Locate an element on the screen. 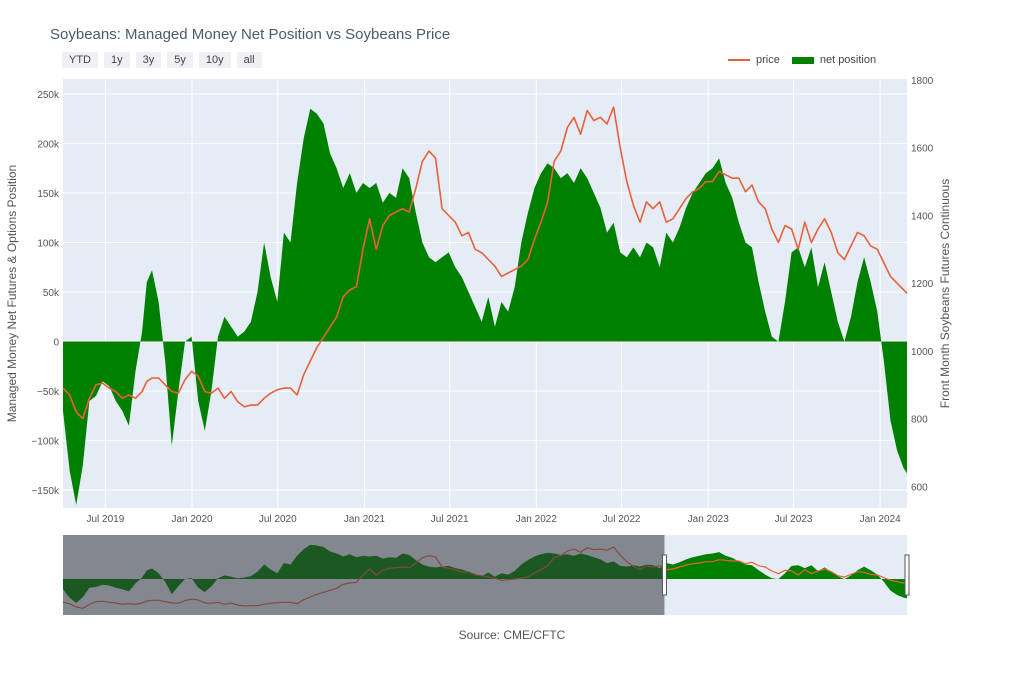 The image size is (1024, 679). y2-axis-title: Front Month Soybeans Futures Continuous is located at coordinates (945, 293).